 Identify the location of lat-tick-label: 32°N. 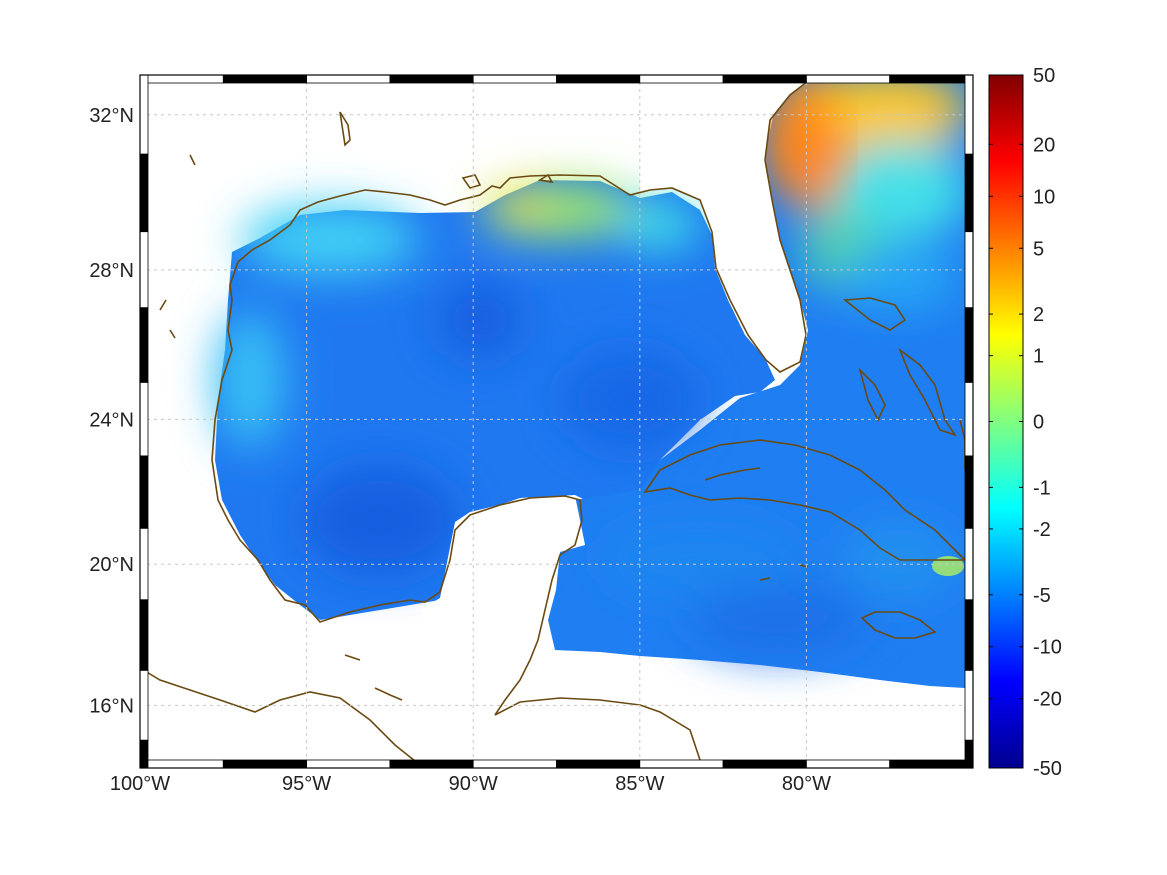
(111, 116).